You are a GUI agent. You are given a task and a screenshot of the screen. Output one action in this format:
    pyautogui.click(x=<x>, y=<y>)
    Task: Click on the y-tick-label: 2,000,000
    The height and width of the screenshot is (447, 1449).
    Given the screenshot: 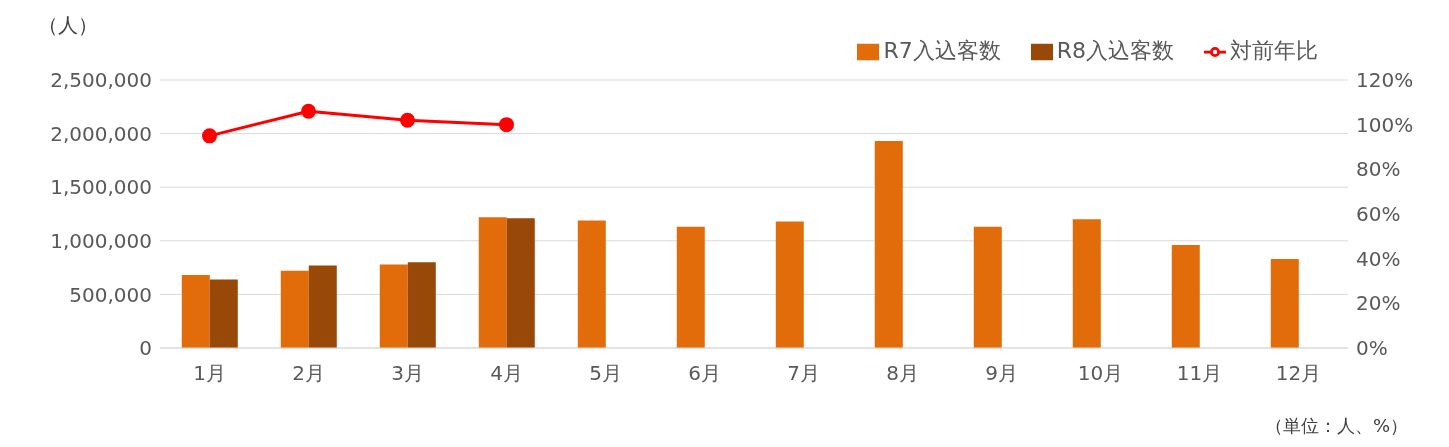 What is the action you would take?
    pyautogui.click(x=101, y=133)
    